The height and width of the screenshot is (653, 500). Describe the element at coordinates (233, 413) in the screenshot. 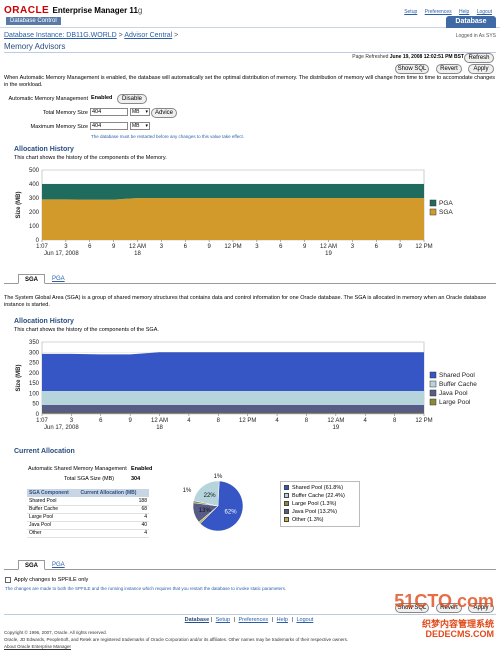

I see `series-area-large-pool` at that location.